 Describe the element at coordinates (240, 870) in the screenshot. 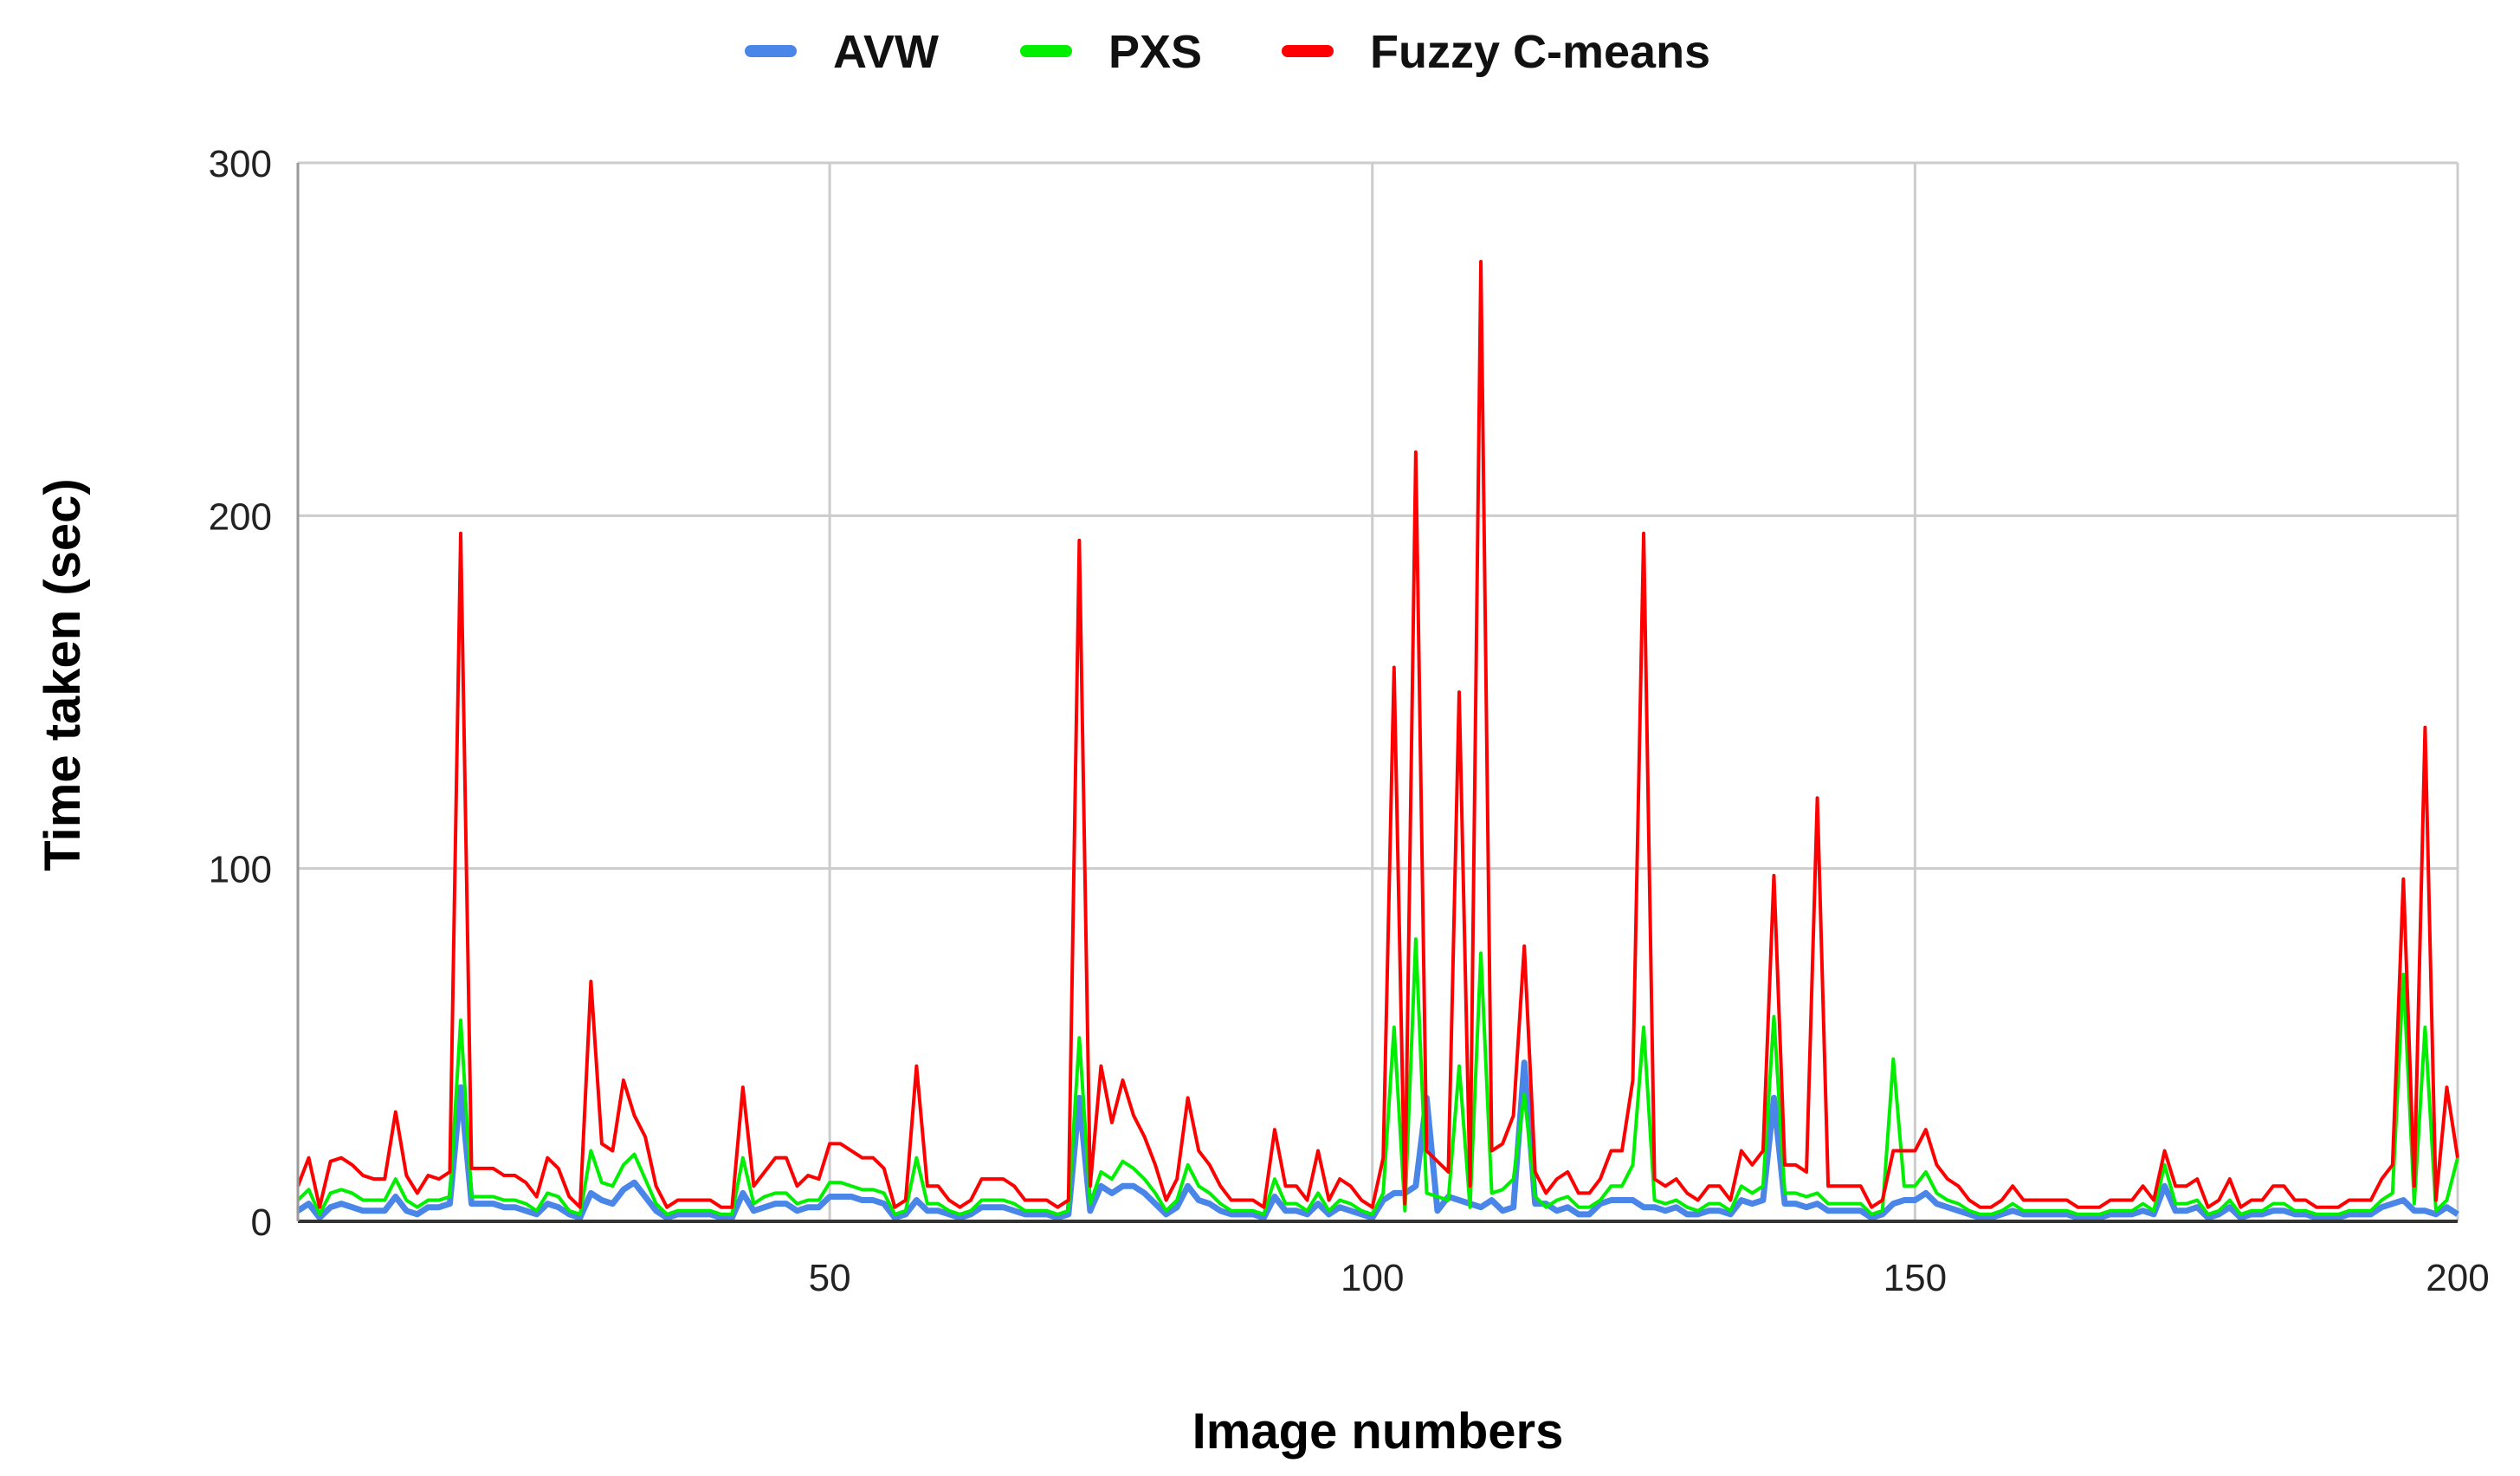

I see `y-tick-label: 100` at that location.